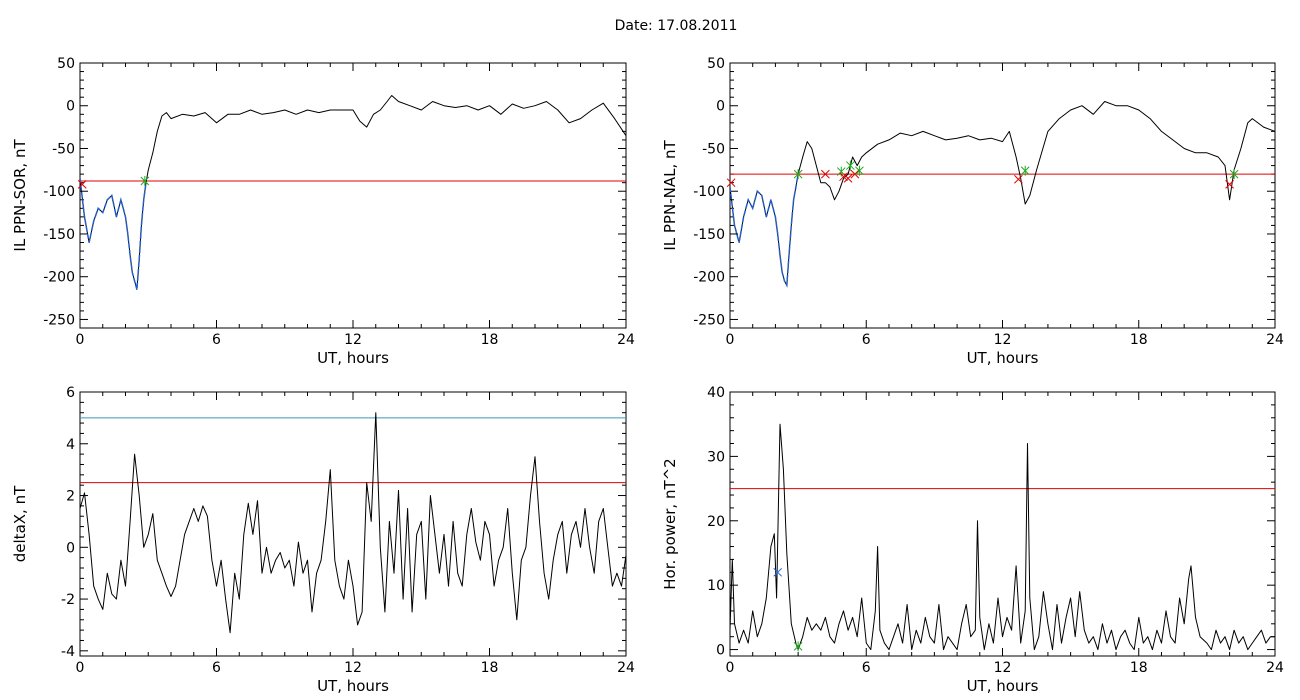 This screenshot has height=700, width=1300. Describe the element at coordinates (70, 393) in the screenshot. I see `y-tick-label: 6` at that location.